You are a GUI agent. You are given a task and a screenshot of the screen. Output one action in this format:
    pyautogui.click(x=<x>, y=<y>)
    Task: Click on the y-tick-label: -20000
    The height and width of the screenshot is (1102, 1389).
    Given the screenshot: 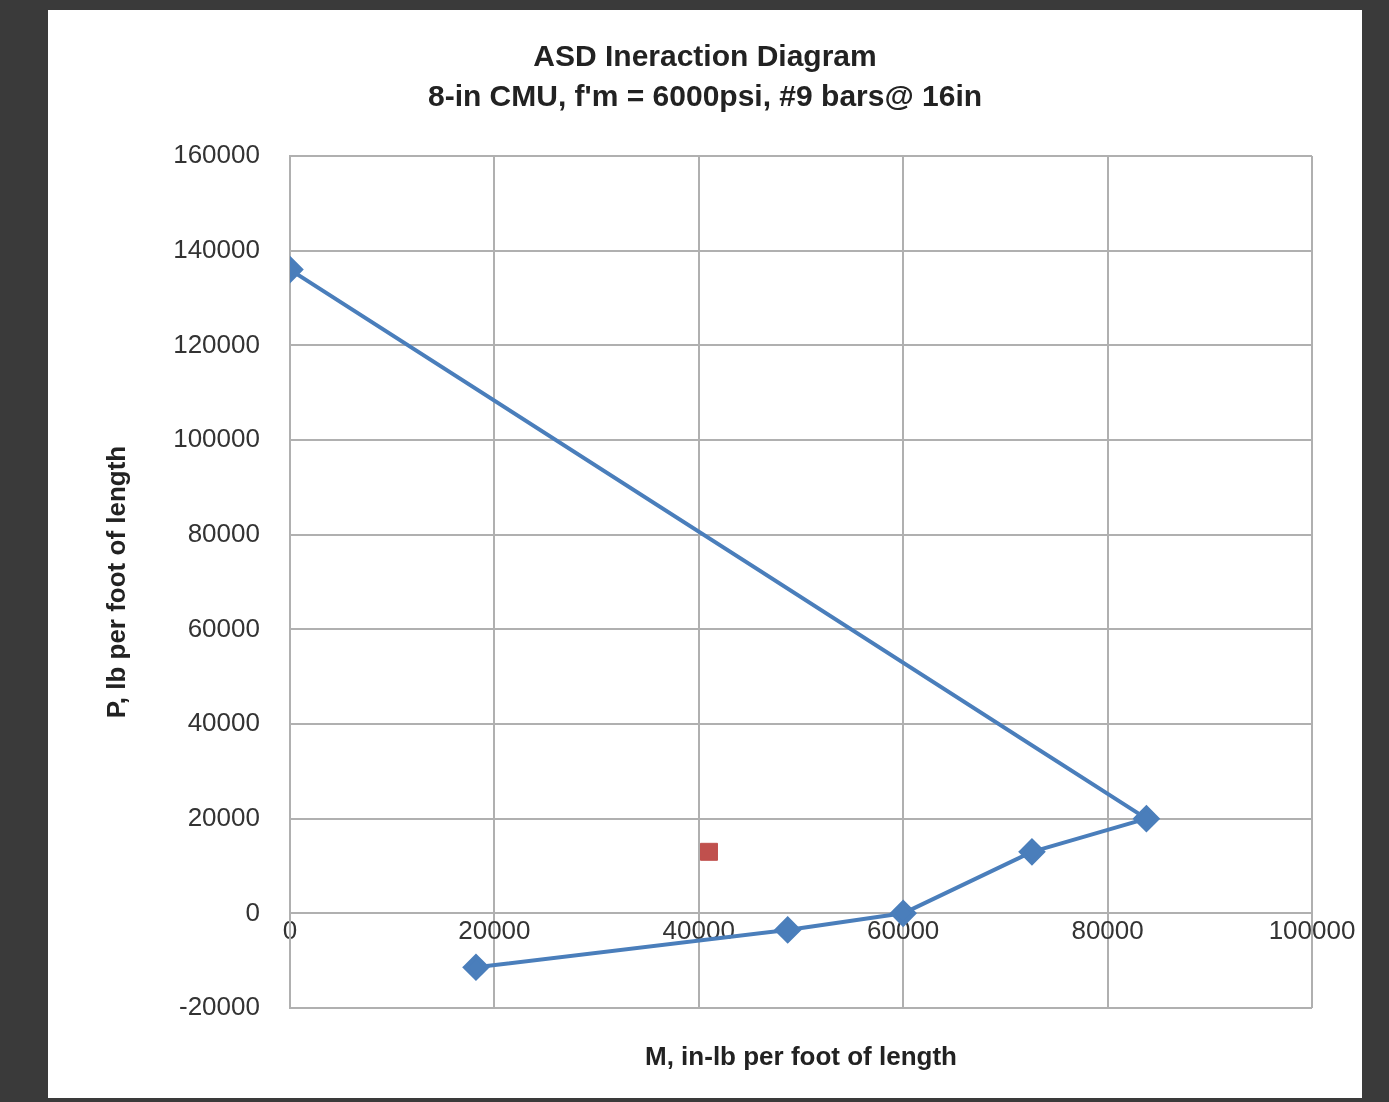 What is the action you would take?
    pyautogui.click(x=219, y=1006)
    